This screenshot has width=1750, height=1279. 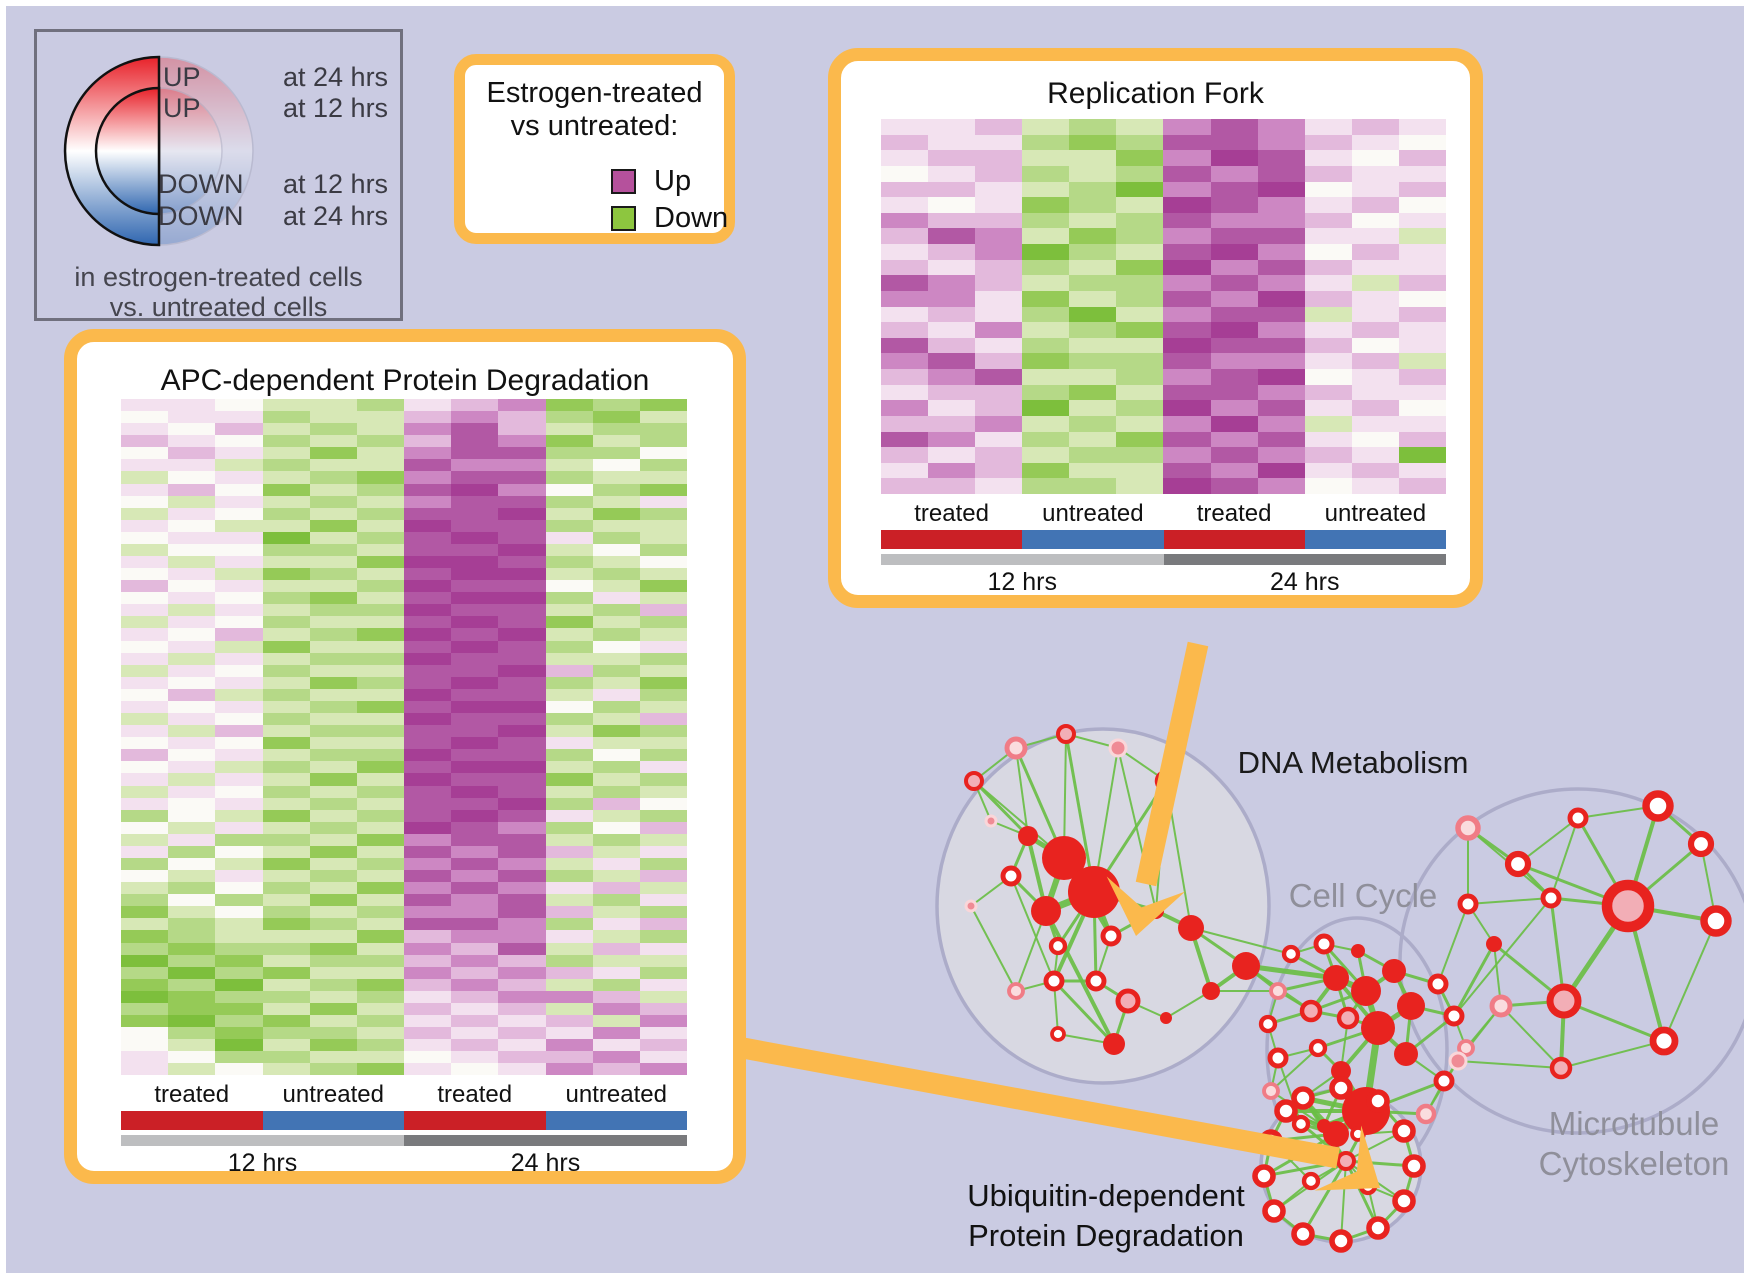 I want to click on legend-up-12-time: at 12 hrs, so click(x=336, y=108).